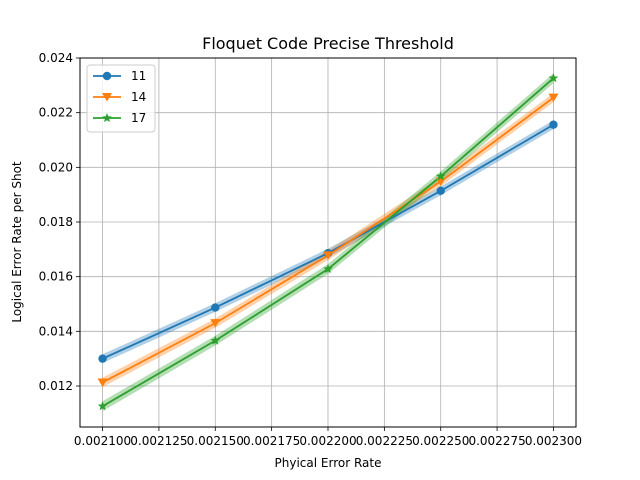  What do you see at coordinates (102, 441) in the screenshot?
I see `x-tick-label: 0.002100` at bounding box center [102, 441].